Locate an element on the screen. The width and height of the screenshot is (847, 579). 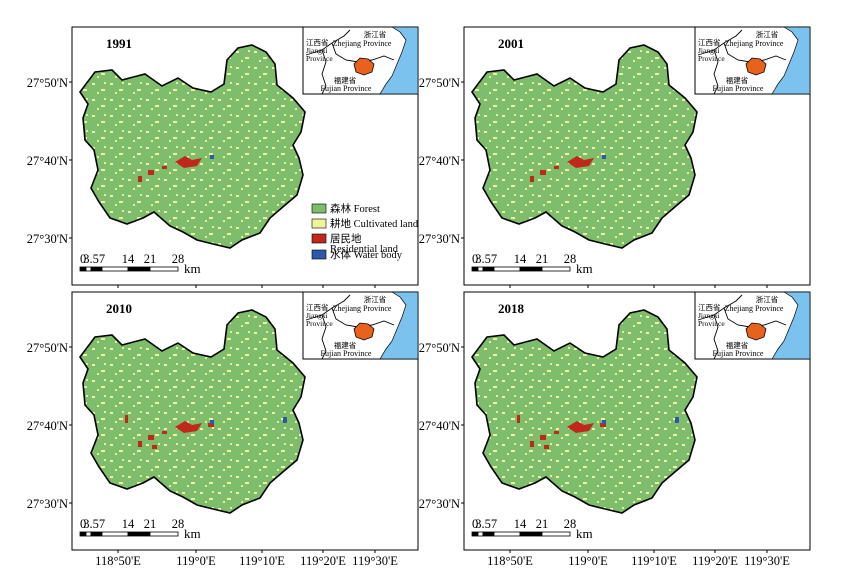
legend-label: 居民地 is located at coordinates (346, 238).